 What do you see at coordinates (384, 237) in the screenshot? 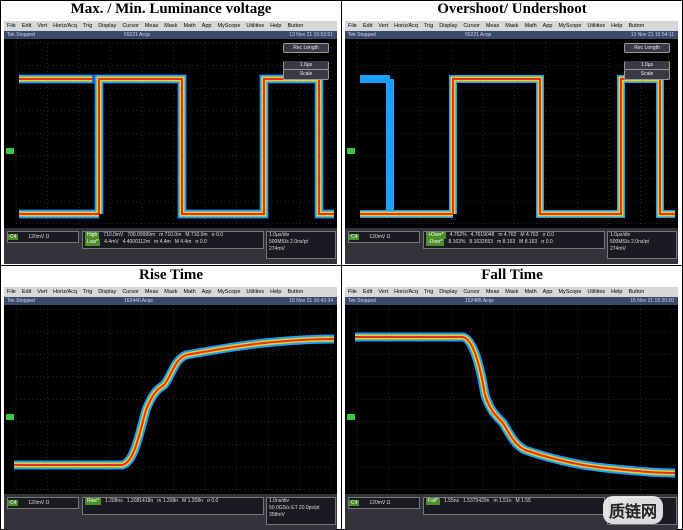
I see `channel-box: C4 120mV Ω` at bounding box center [384, 237].